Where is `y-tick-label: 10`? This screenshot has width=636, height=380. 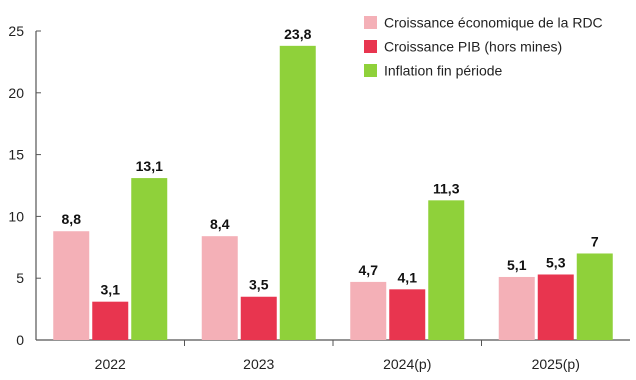
y-tick-label: 10 is located at coordinates (16, 216).